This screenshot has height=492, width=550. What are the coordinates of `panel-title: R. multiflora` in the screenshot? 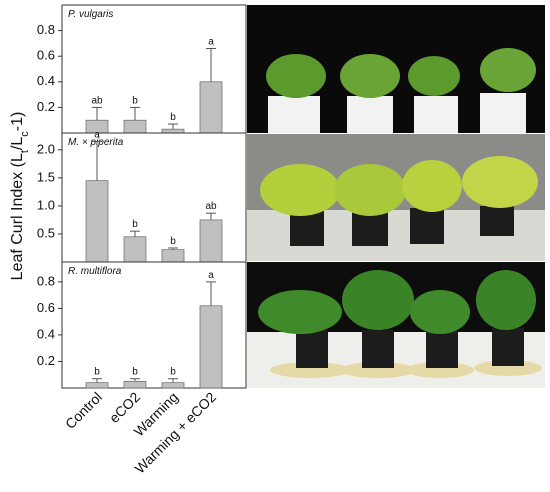 It's located at (95, 271).